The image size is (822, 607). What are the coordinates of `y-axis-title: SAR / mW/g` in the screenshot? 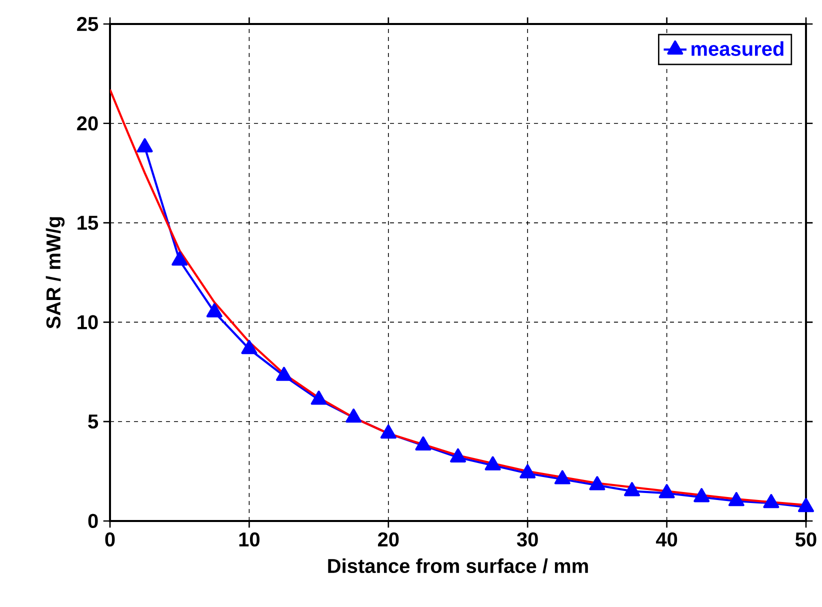 It's located at (55, 273).